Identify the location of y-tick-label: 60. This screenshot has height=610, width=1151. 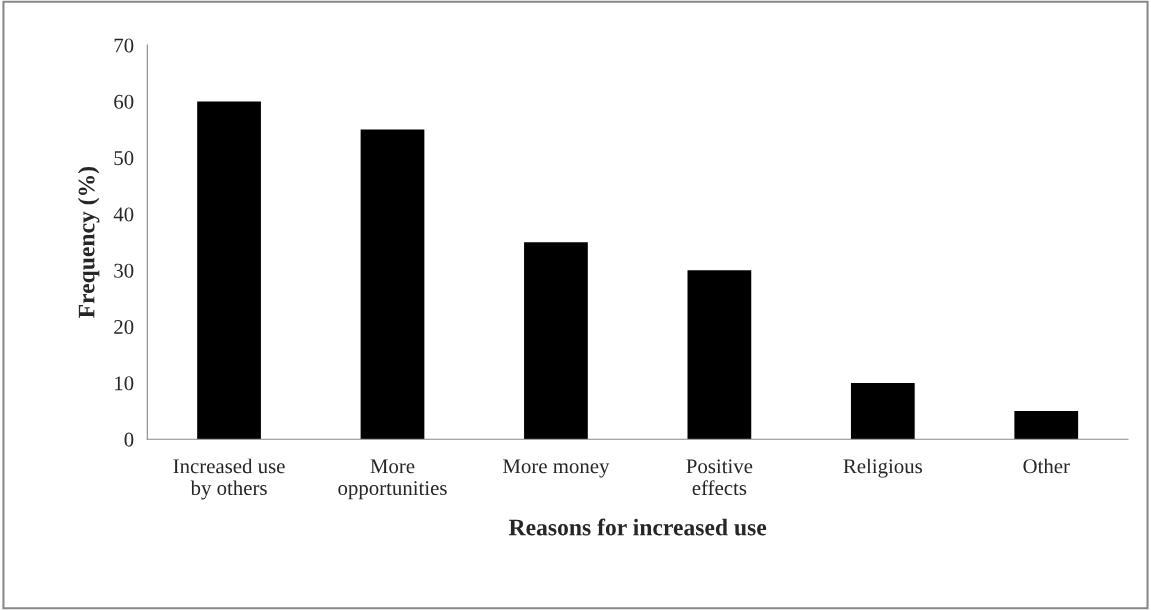
(124, 101).